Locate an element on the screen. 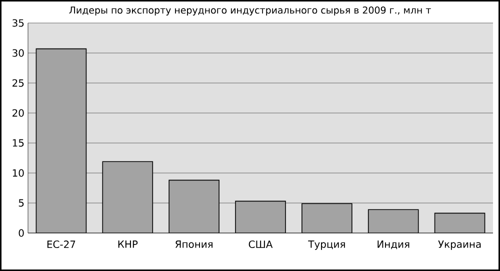  y-tick-label: 25 is located at coordinates (18, 83).